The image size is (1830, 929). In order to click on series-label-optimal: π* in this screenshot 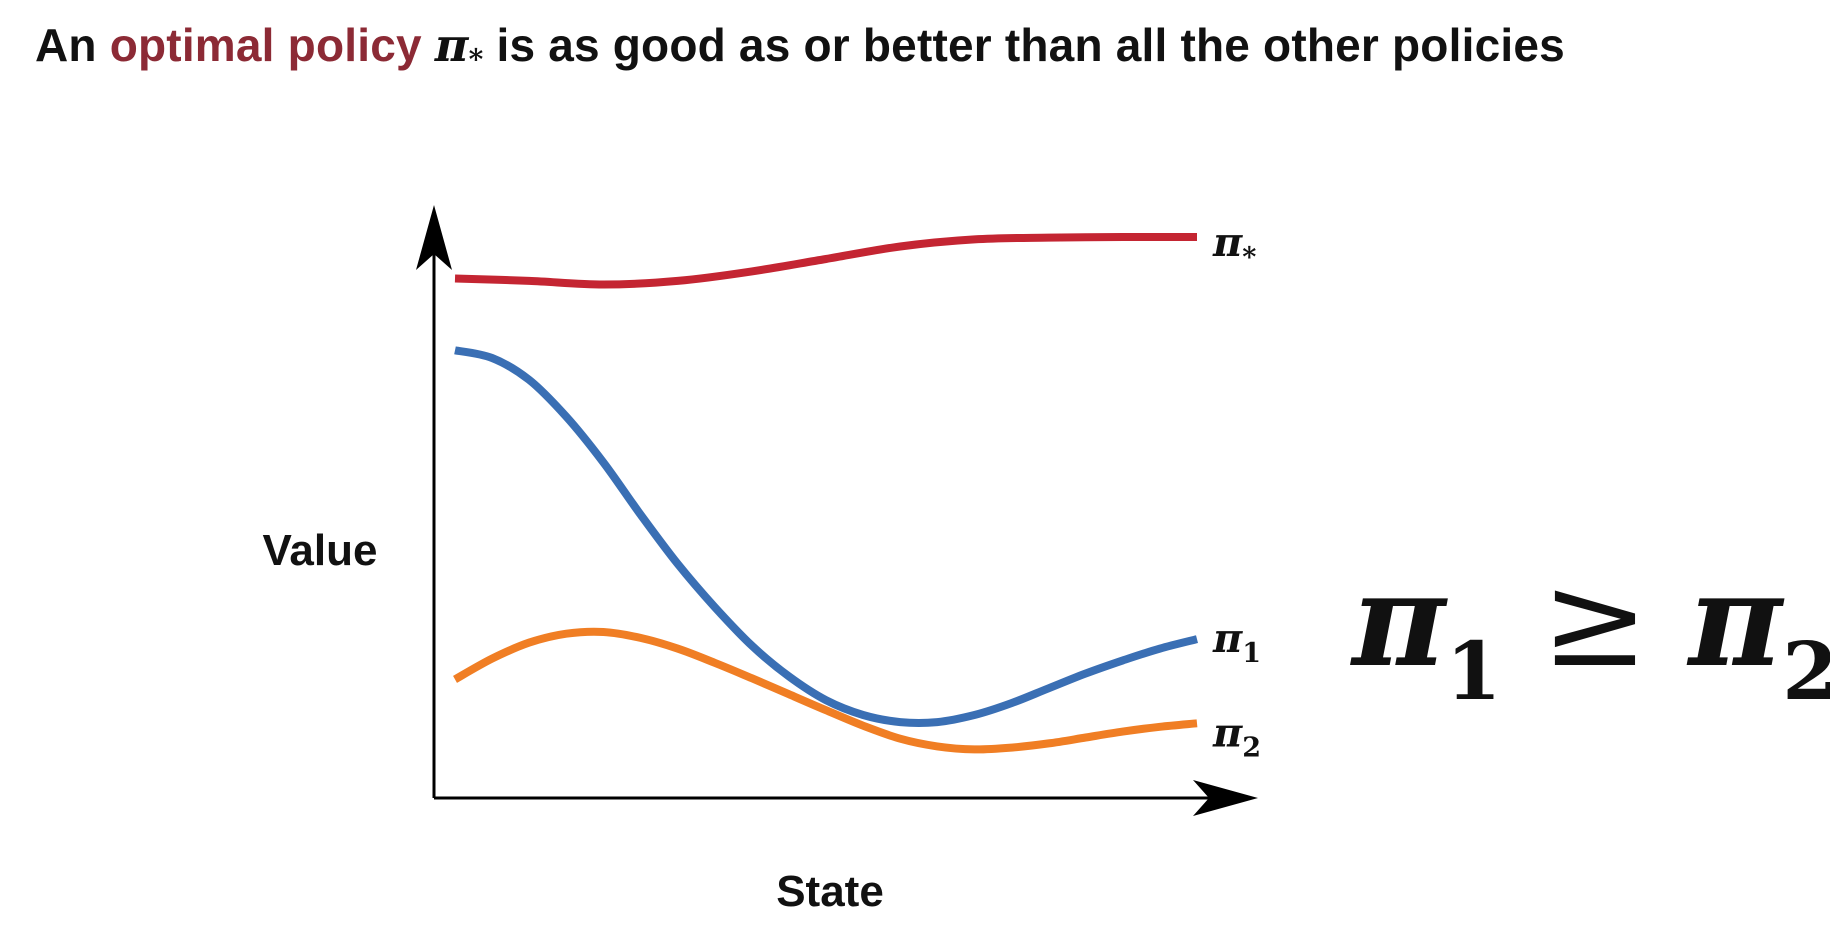, I will do `click(1234, 246)`.